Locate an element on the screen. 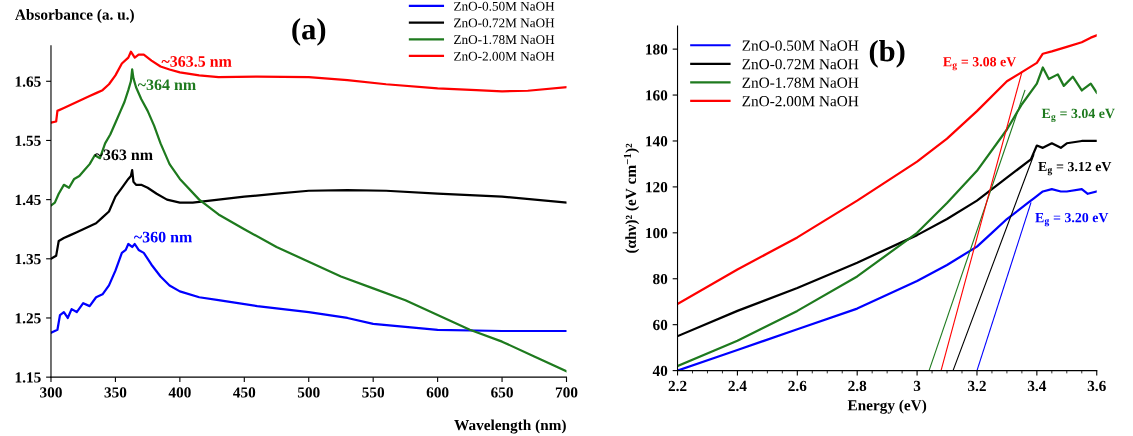  x-tick-label: 3.4 is located at coordinates (1037, 386).